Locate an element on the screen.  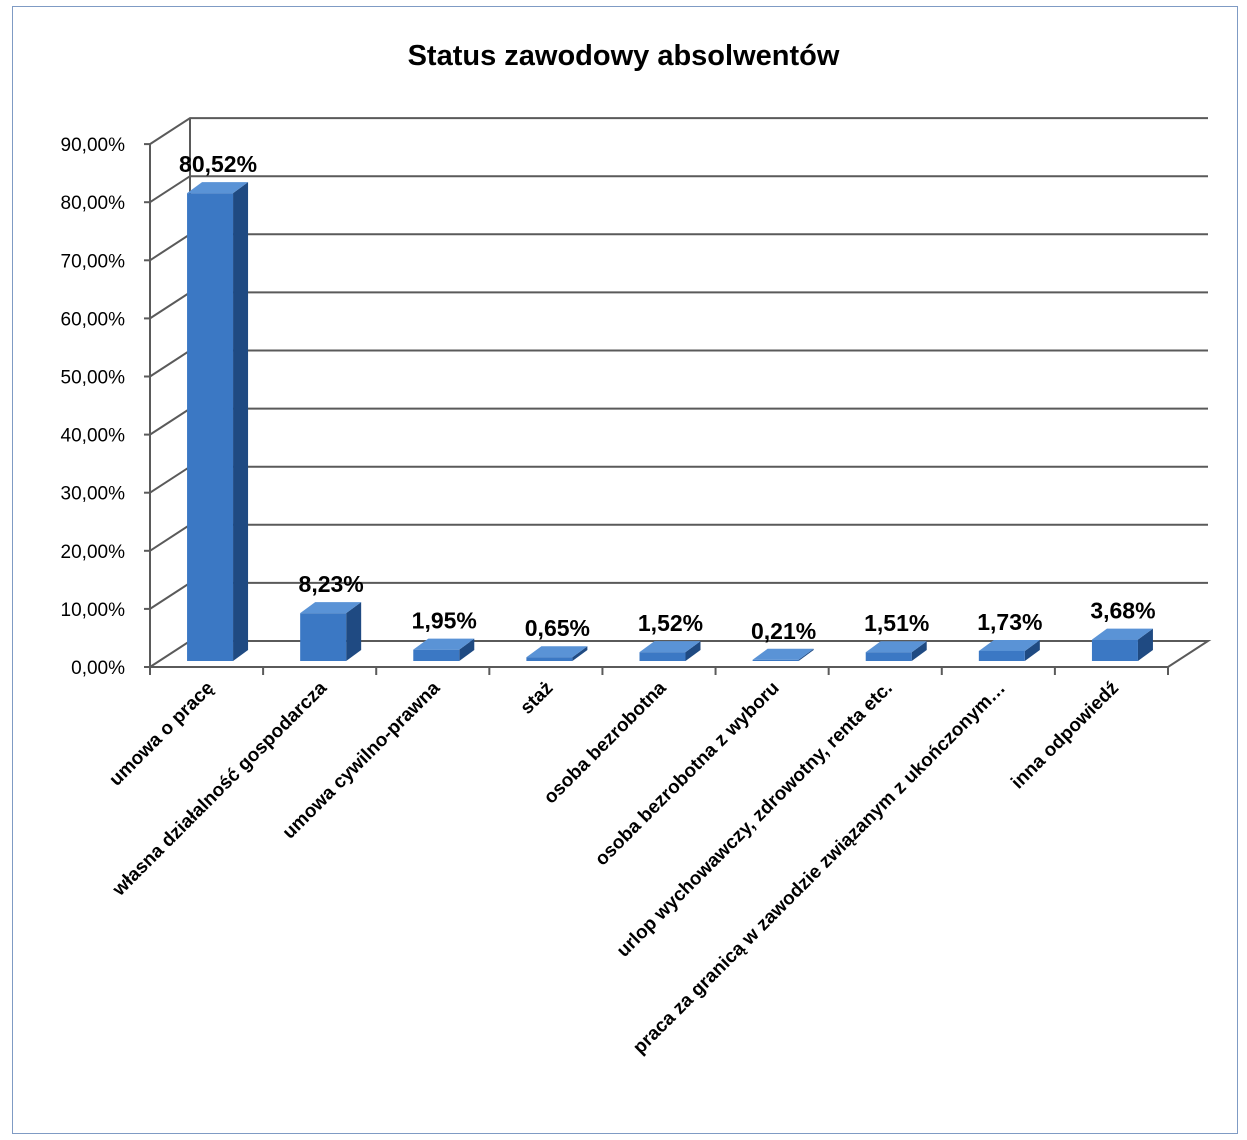
data-label: 0,65% is located at coordinates (557, 628).